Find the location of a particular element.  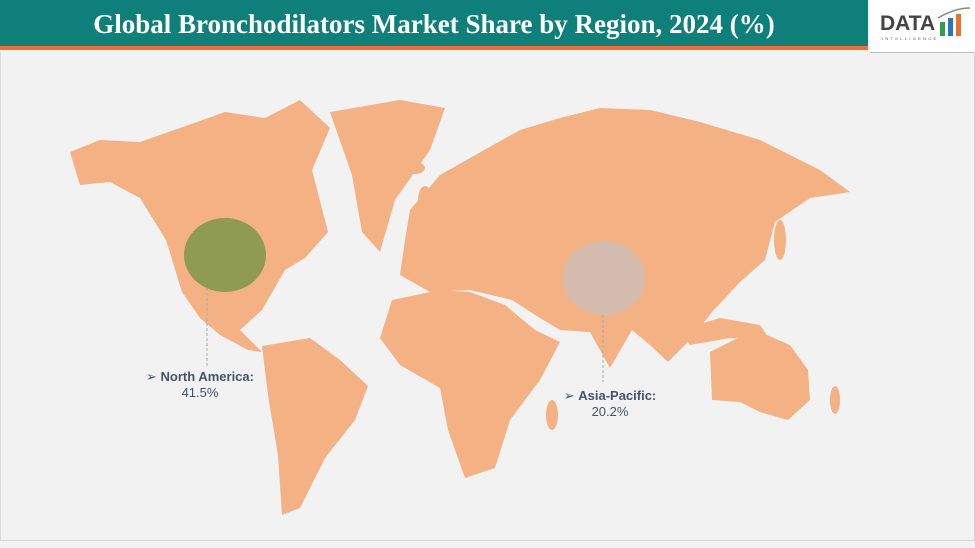

logo: DATA INTELLIGENCE is located at coordinates (922, 26).